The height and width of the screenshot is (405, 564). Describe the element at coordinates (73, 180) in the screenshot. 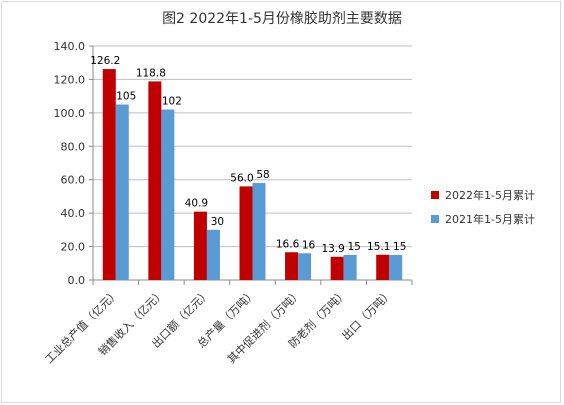

I see `y-tick-label: 60.0` at that location.